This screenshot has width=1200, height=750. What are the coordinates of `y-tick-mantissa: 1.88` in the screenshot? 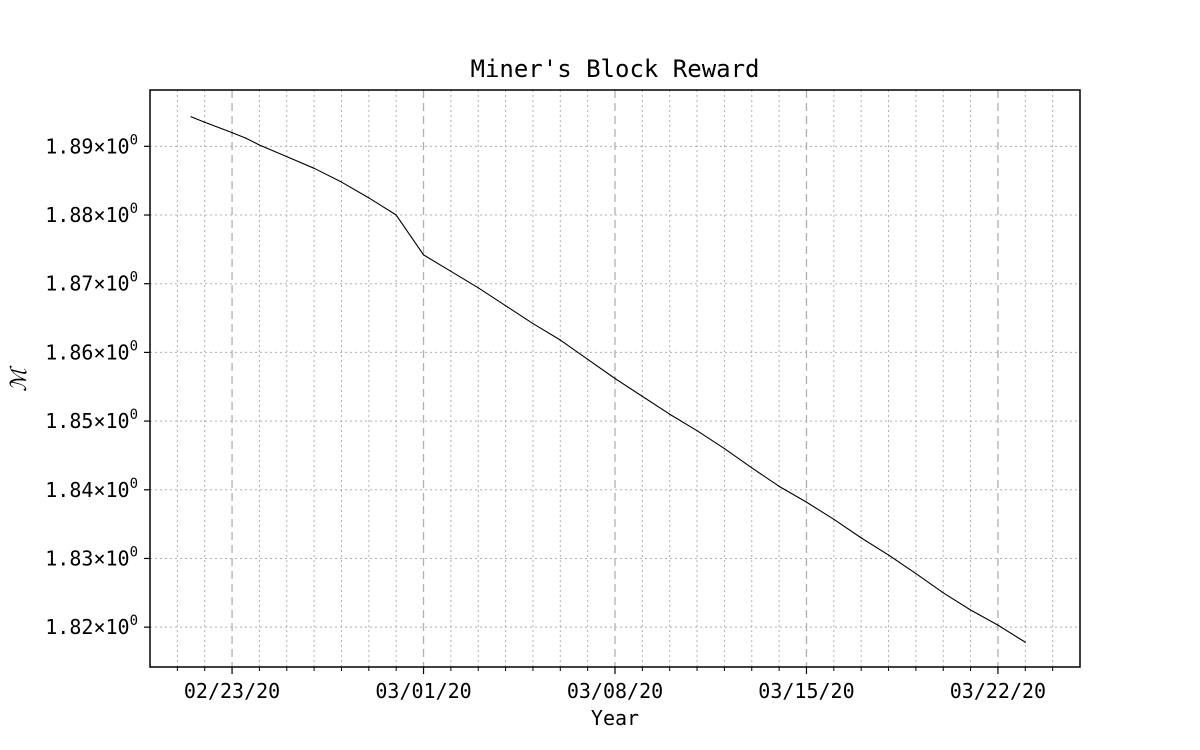 It's located at (69, 215).